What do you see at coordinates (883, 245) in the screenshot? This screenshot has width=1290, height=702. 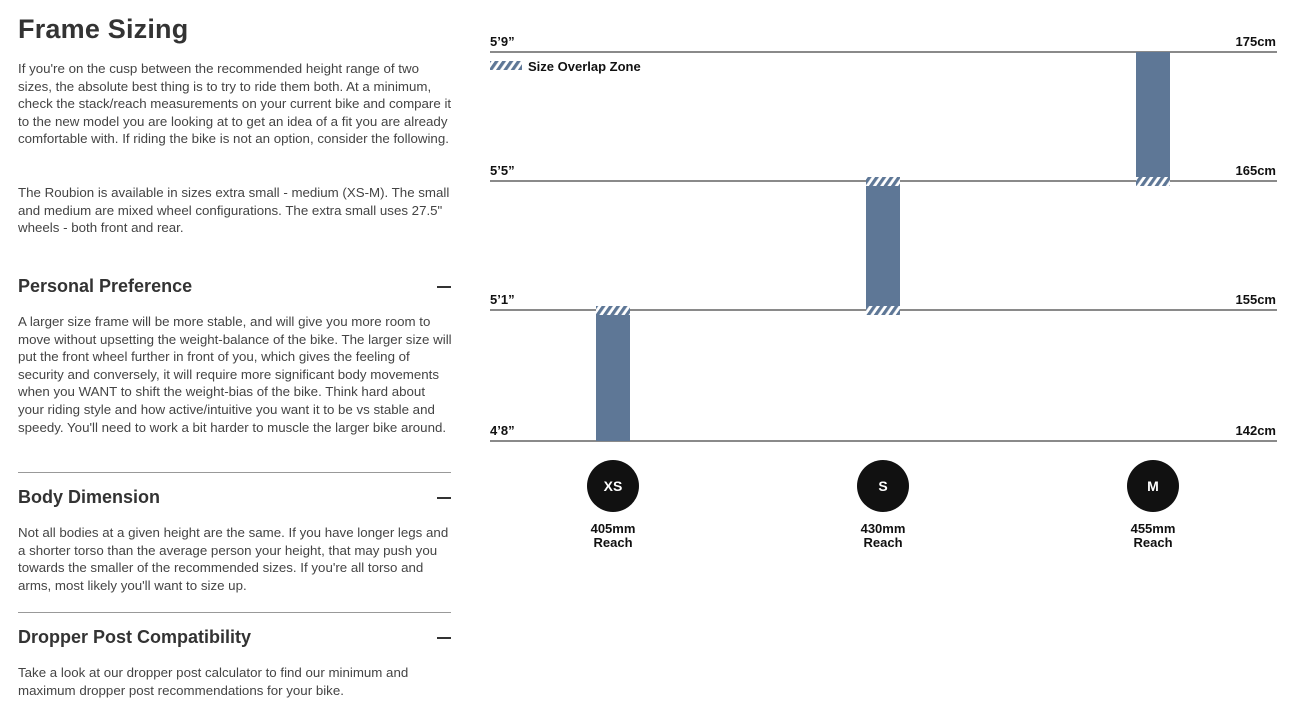 I see `size-bar-s` at bounding box center [883, 245].